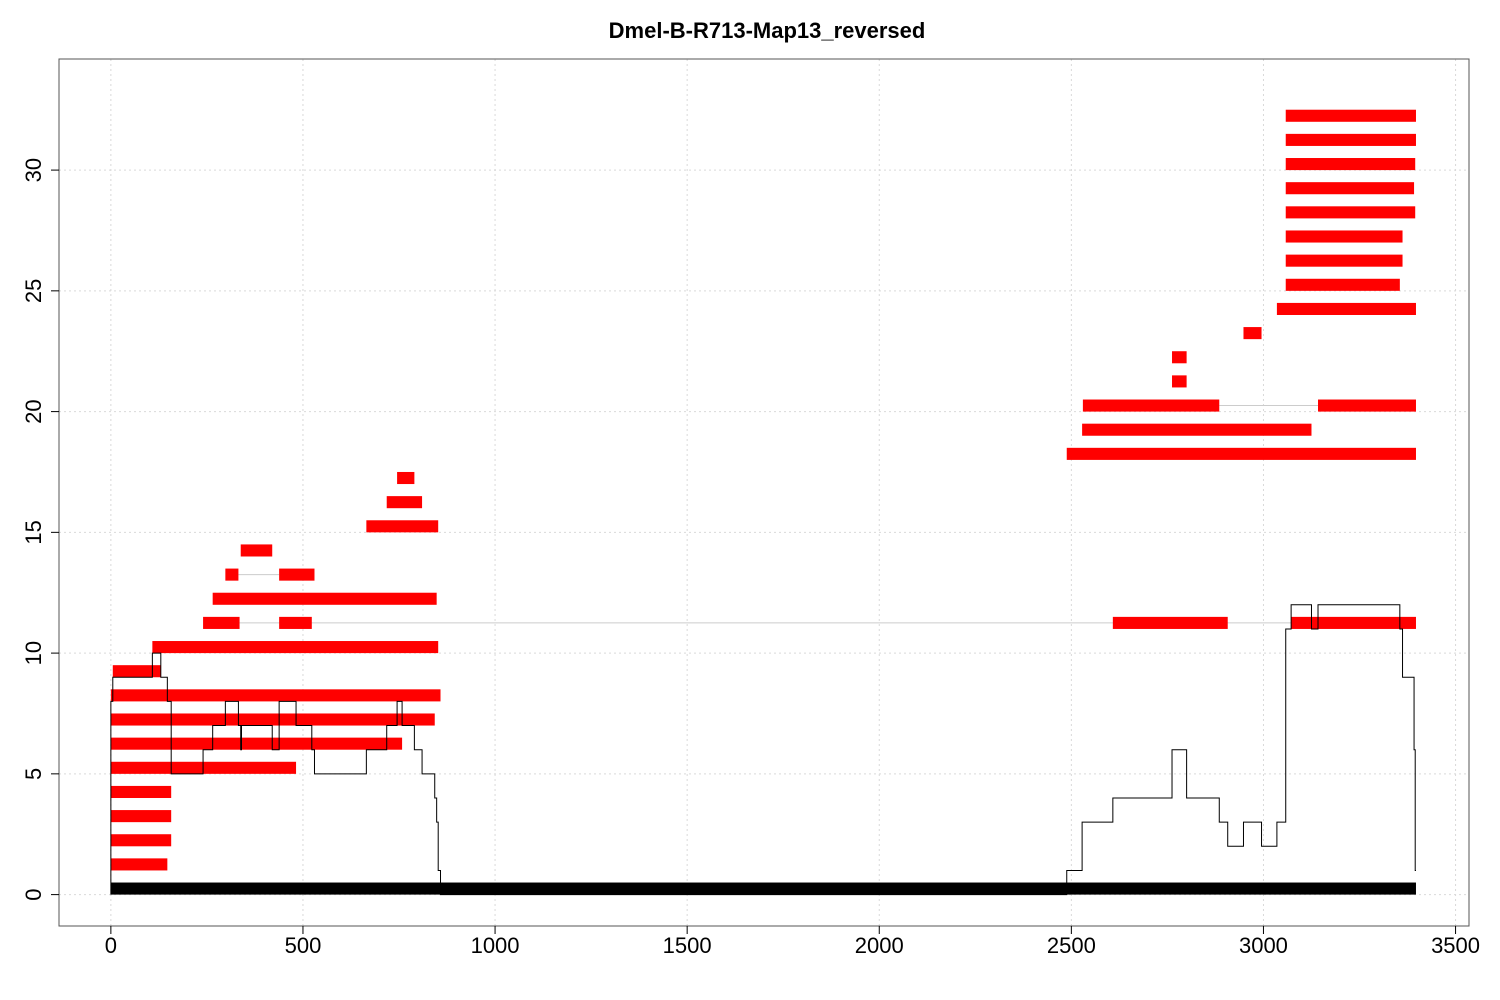  What do you see at coordinates (33, 291) in the screenshot?
I see `y-tick-label: 25` at bounding box center [33, 291].